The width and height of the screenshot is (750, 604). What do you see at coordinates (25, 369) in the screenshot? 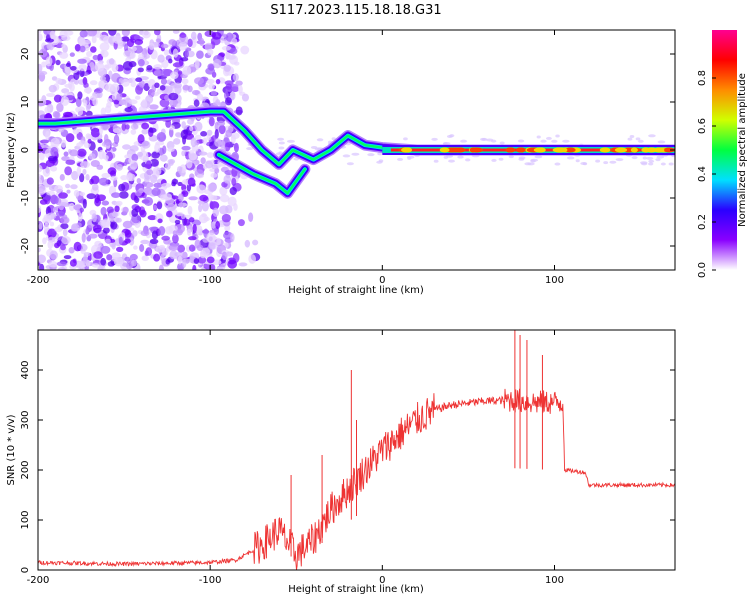
I see `y-tick-label: 400` at bounding box center [25, 369].